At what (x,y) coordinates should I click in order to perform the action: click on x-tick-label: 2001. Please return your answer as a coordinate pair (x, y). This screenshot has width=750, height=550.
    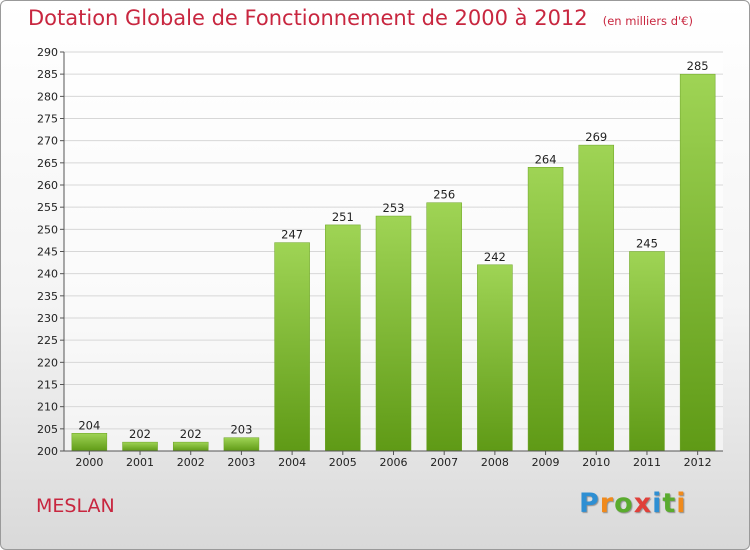
    Looking at the image, I should click on (140, 462).